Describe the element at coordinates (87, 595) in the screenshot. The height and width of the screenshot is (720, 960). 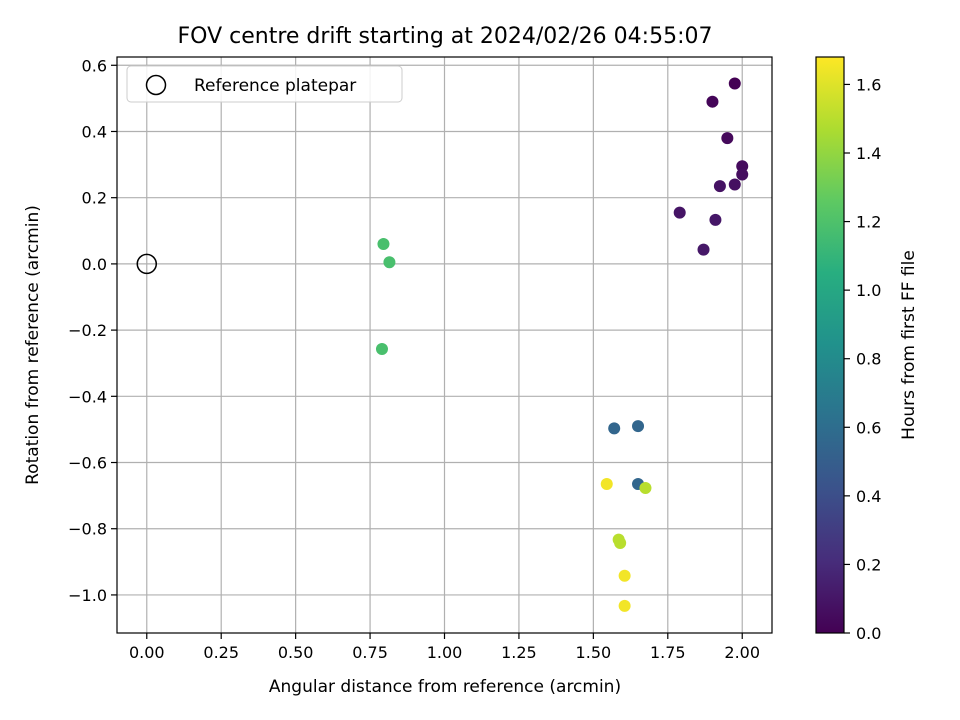
I see `y-tick-label: −1.0` at that location.